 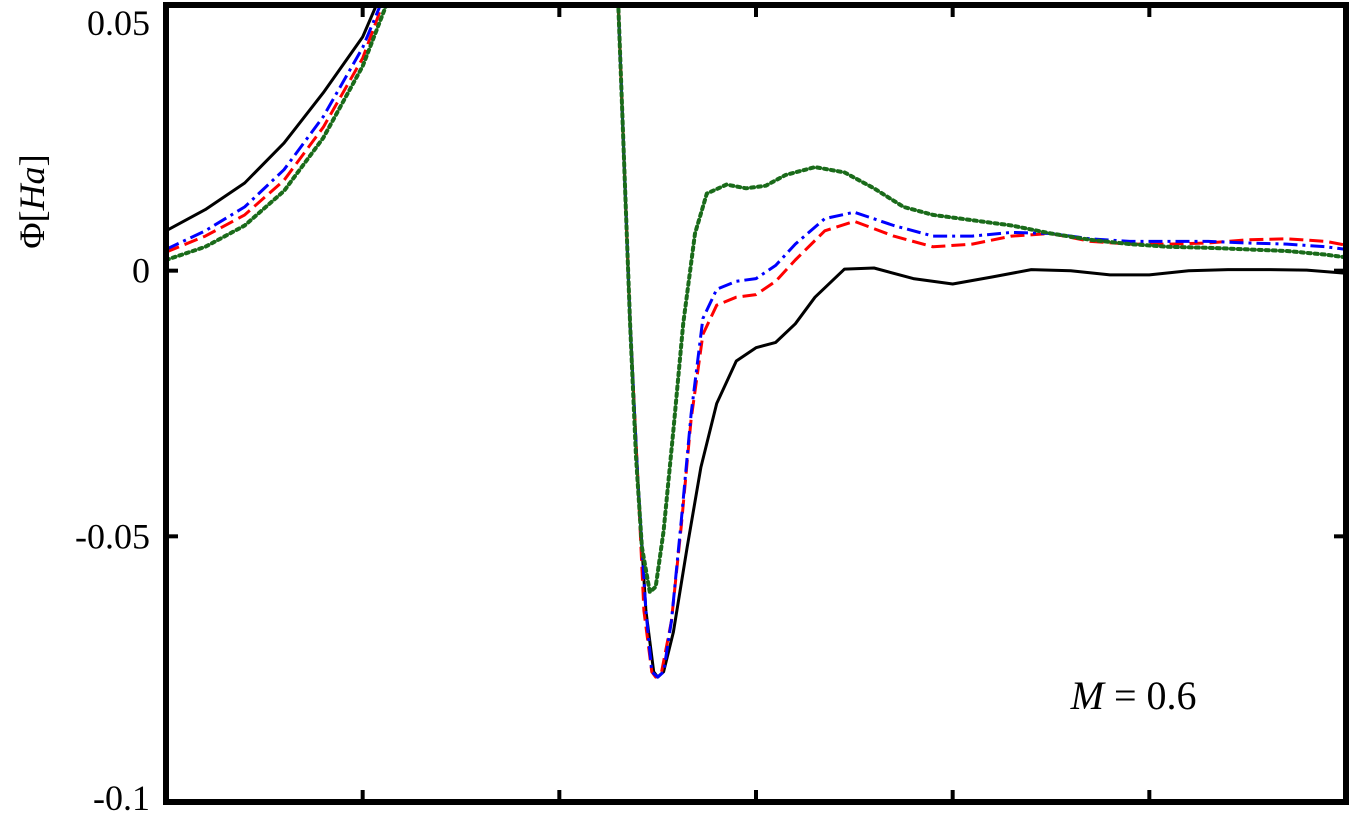 I want to click on y-tick-label: -0.05, so click(x=112, y=536).